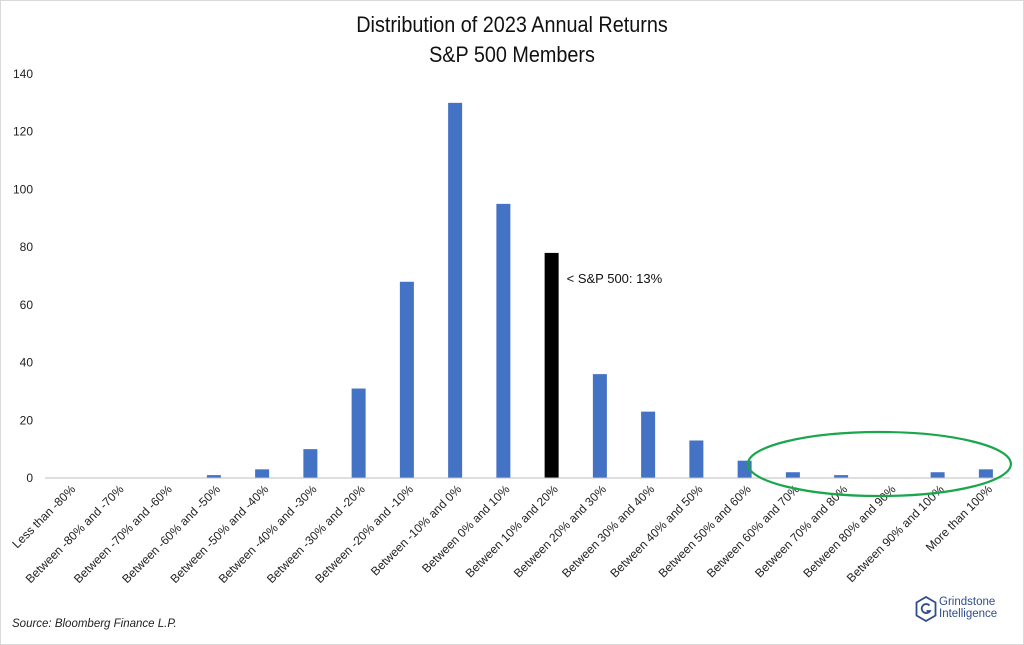 The width and height of the screenshot is (1024, 645). I want to click on hexagon-g-icon, so click(926, 609).